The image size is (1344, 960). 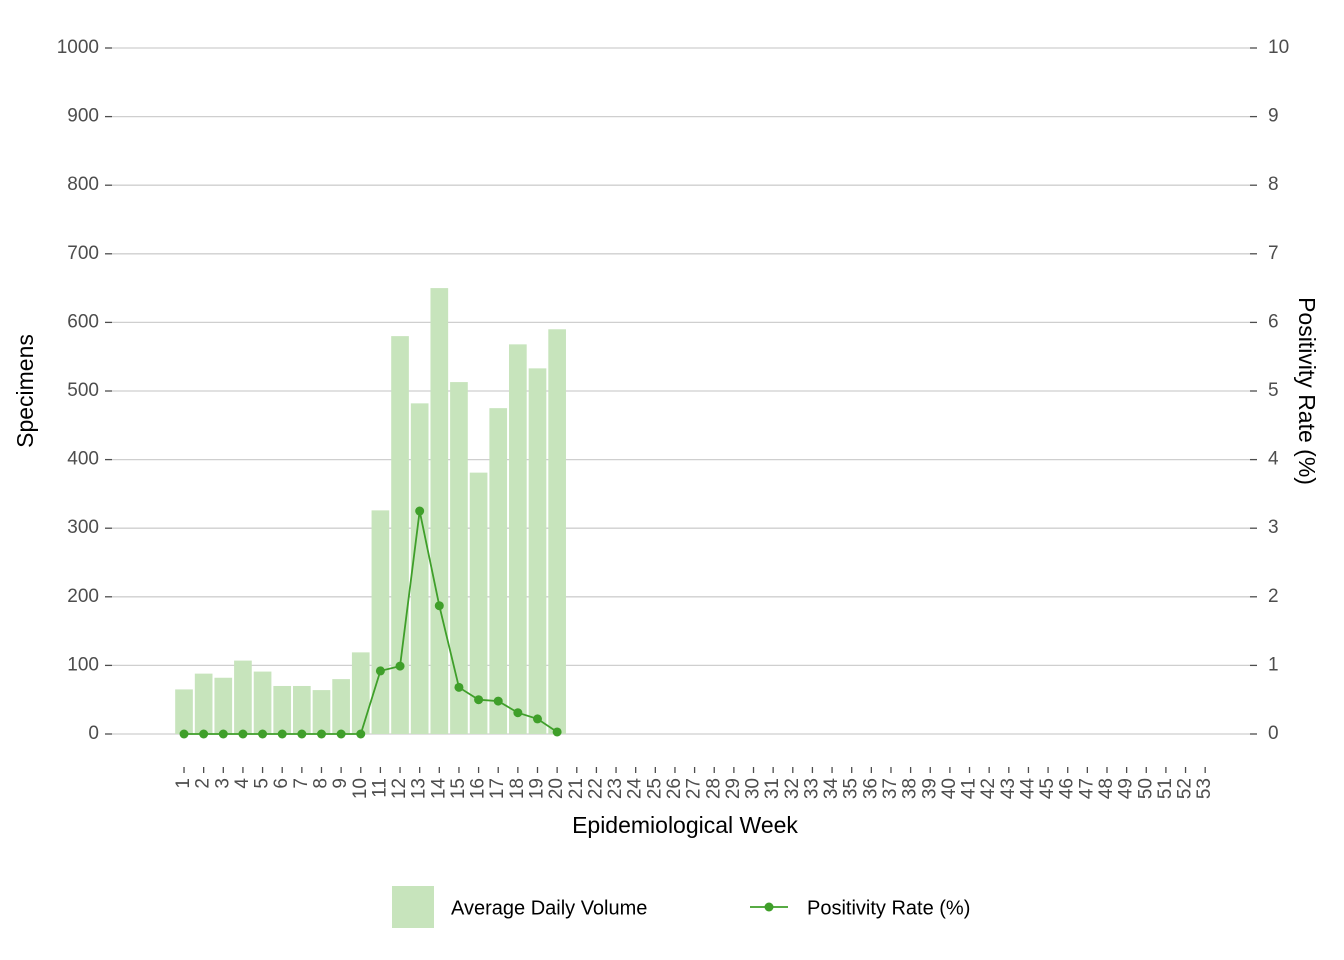 What do you see at coordinates (929, 788) in the screenshot?
I see `x-tick-label: 39` at bounding box center [929, 788].